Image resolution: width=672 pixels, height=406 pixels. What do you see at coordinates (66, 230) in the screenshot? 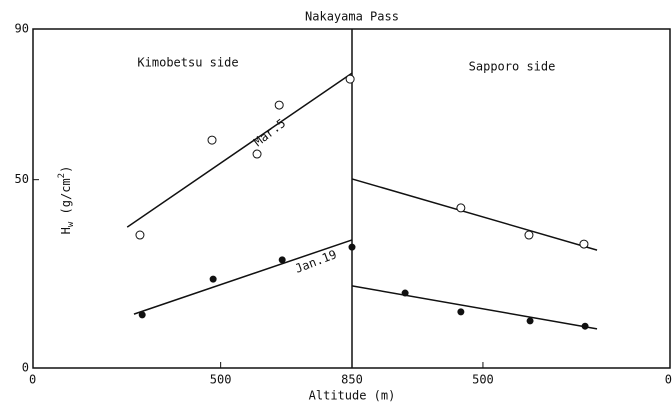
I see `y-label-part: H` at bounding box center [66, 230].